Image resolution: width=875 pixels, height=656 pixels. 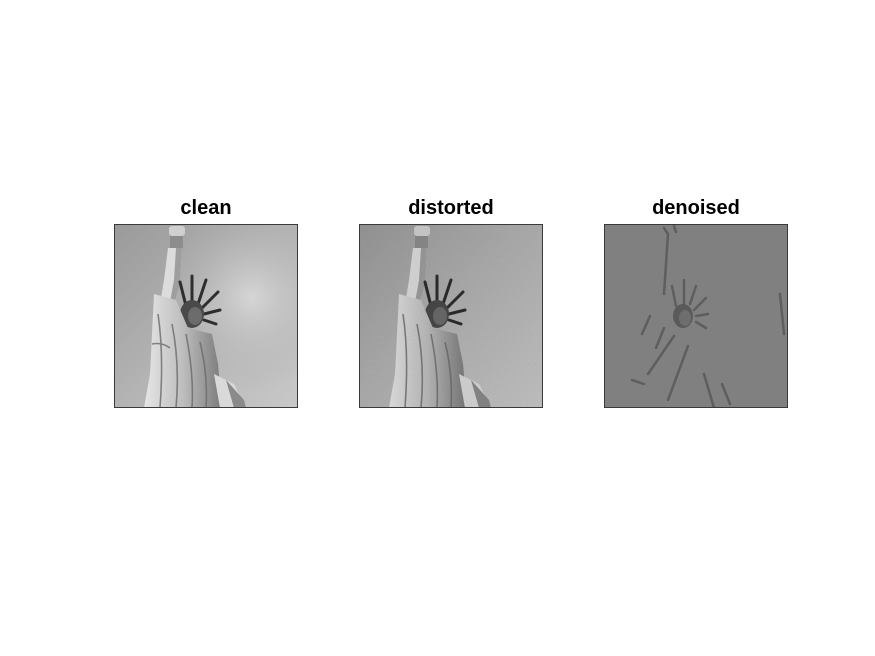 I want to click on distorted-image-border, so click(x=451, y=316).